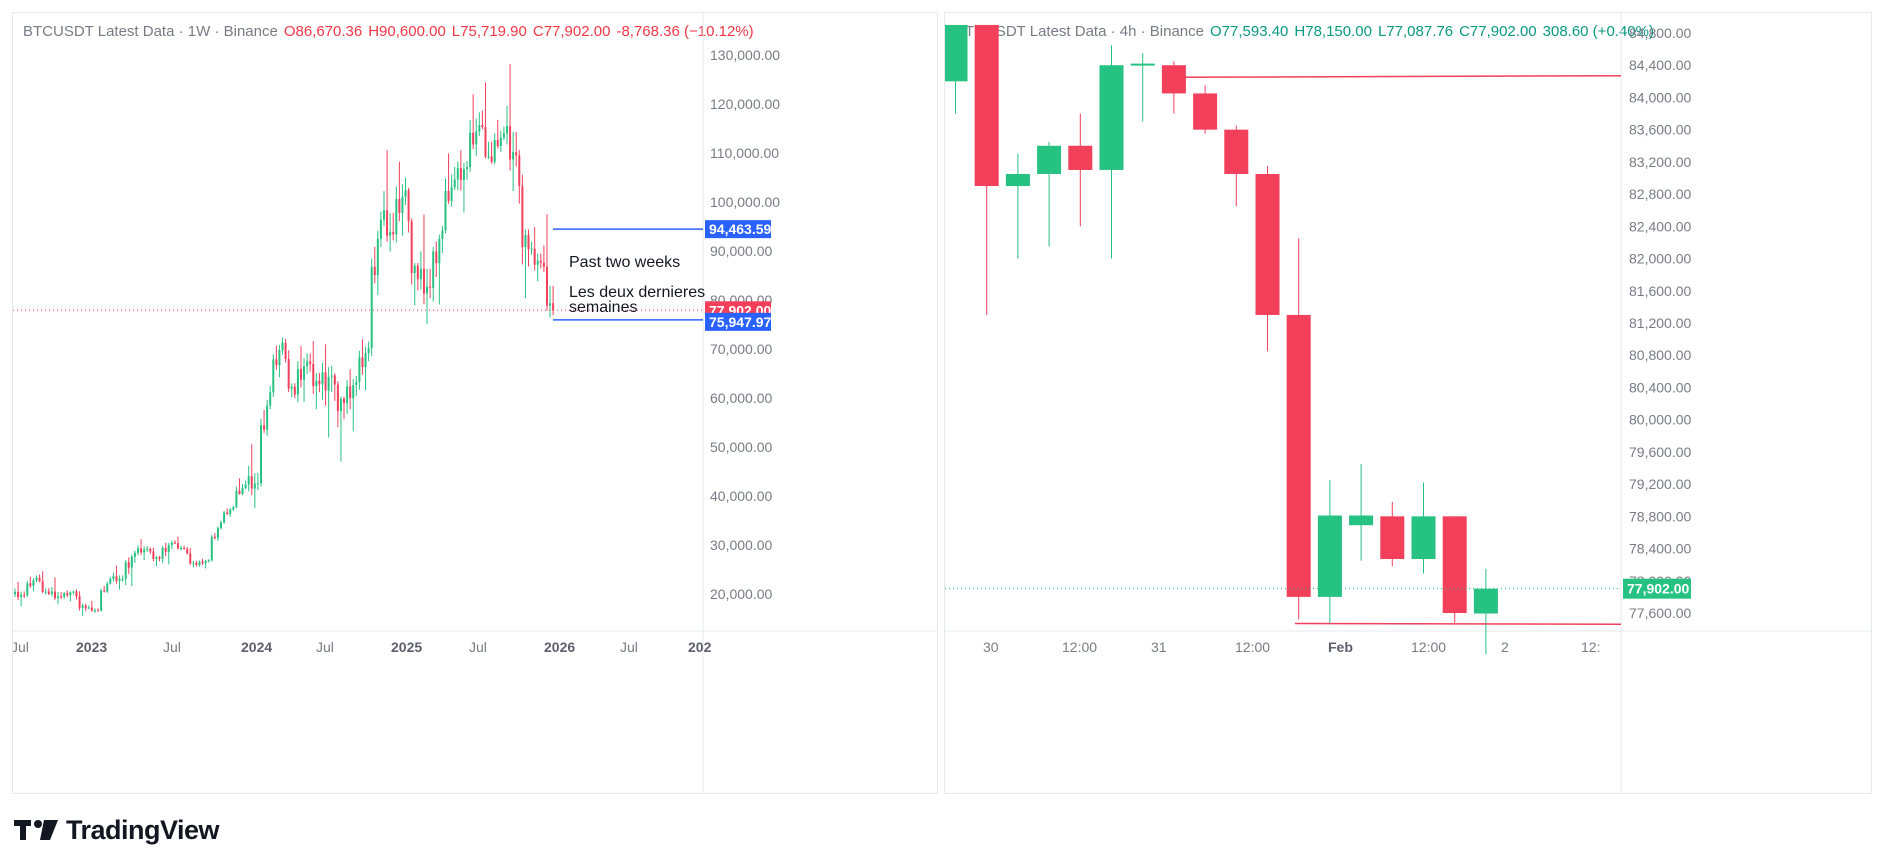  Describe the element at coordinates (745, 55) in the screenshot. I see `price-axis-label: 130,000.00` at that location.